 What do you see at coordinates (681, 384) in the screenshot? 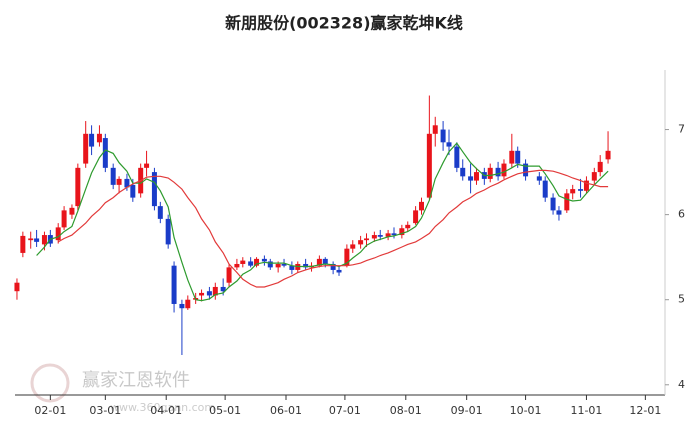
I see `y-tick-label: 4` at bounding box center [681, 384].